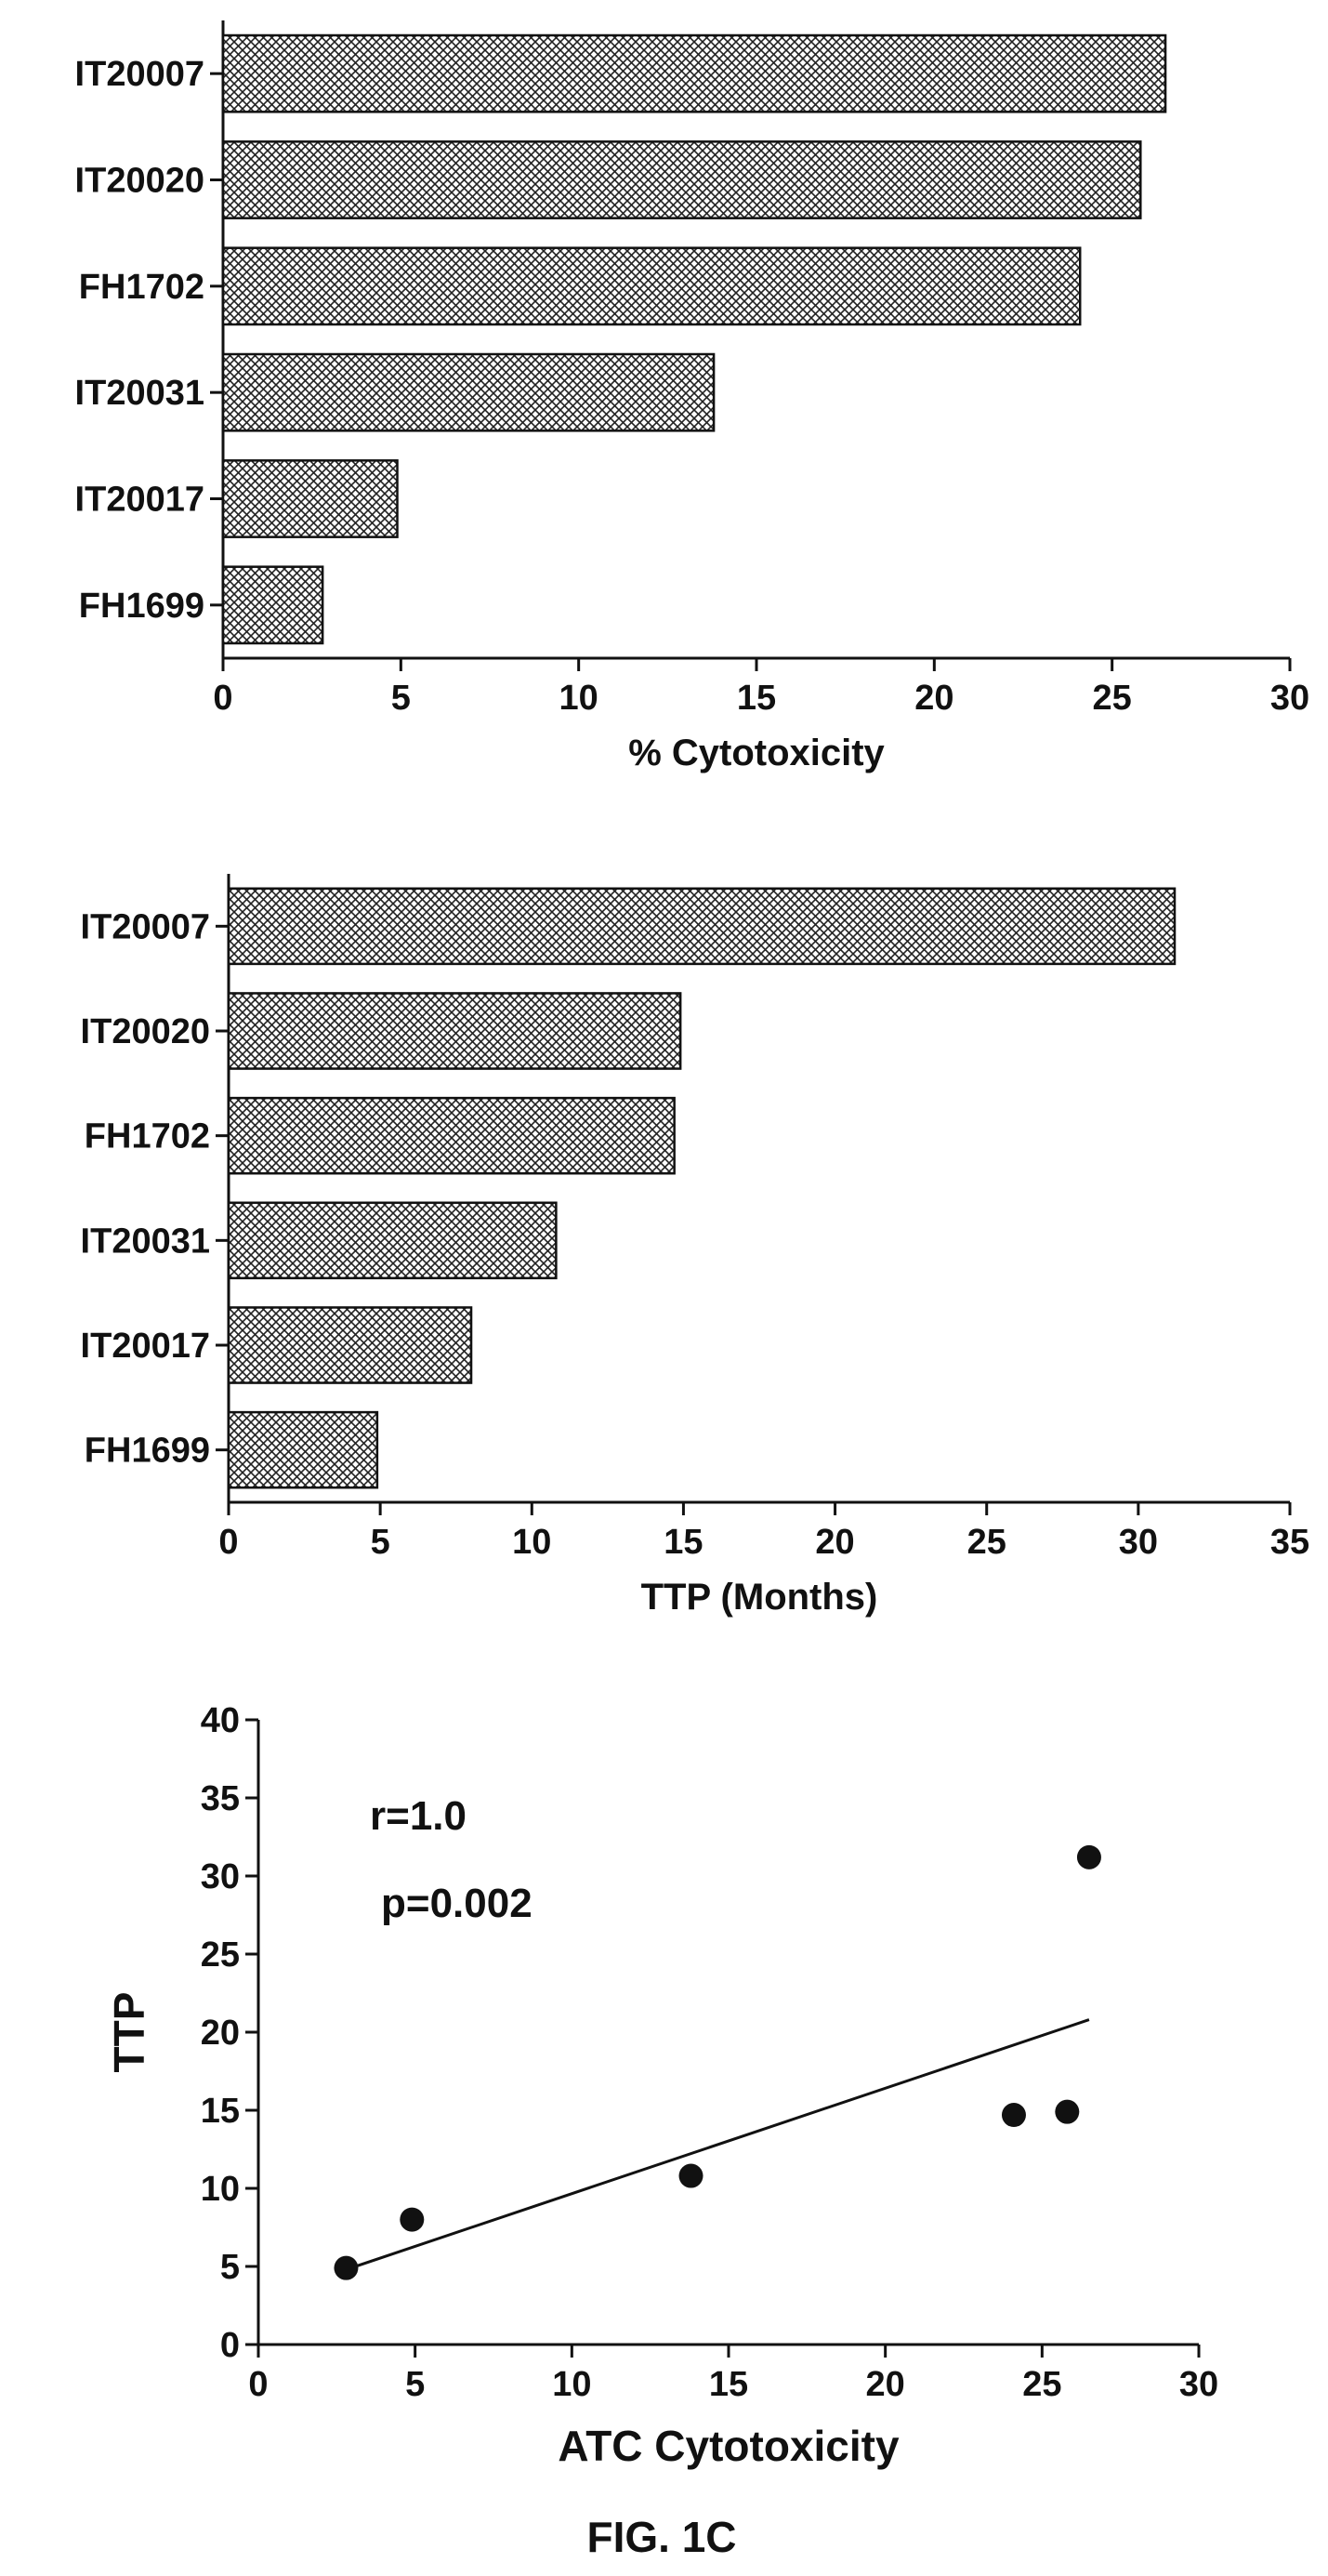 The image size is (1328, 2576). Describe the element at coordinates (220, 2033) in the screenshot. I see `y-tick-label: 20` at that location.